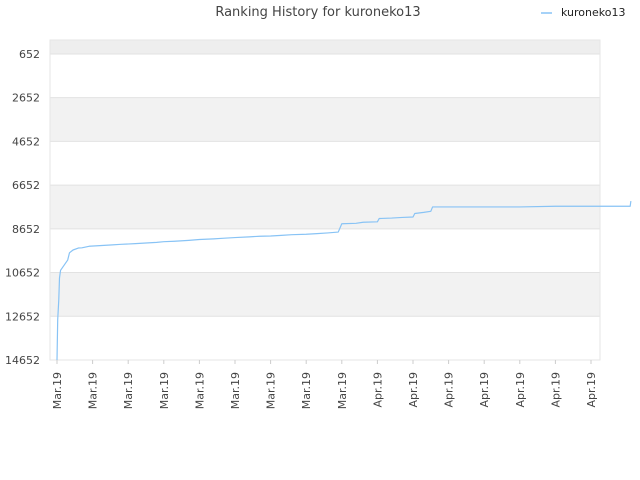  What do you see at coordinates (26, 98) in the screenshot?
I see `y-tick-label: 2652` at bounding box center [26, 98].